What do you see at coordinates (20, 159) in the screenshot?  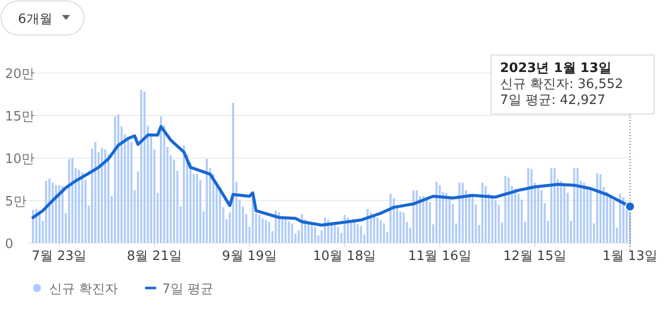 I see `y-tick-label: 10만` at bounding box center [20, 159].